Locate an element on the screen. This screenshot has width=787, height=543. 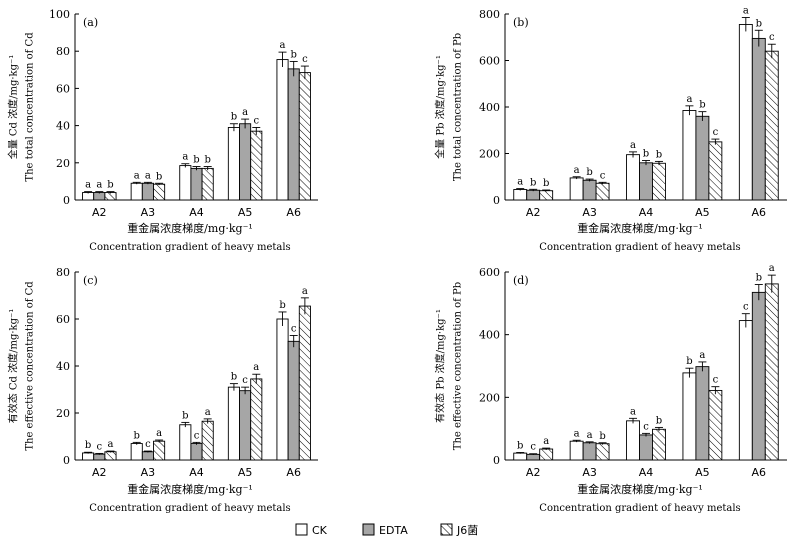
bar-ck-a5 is located at coordinates (233, 164).